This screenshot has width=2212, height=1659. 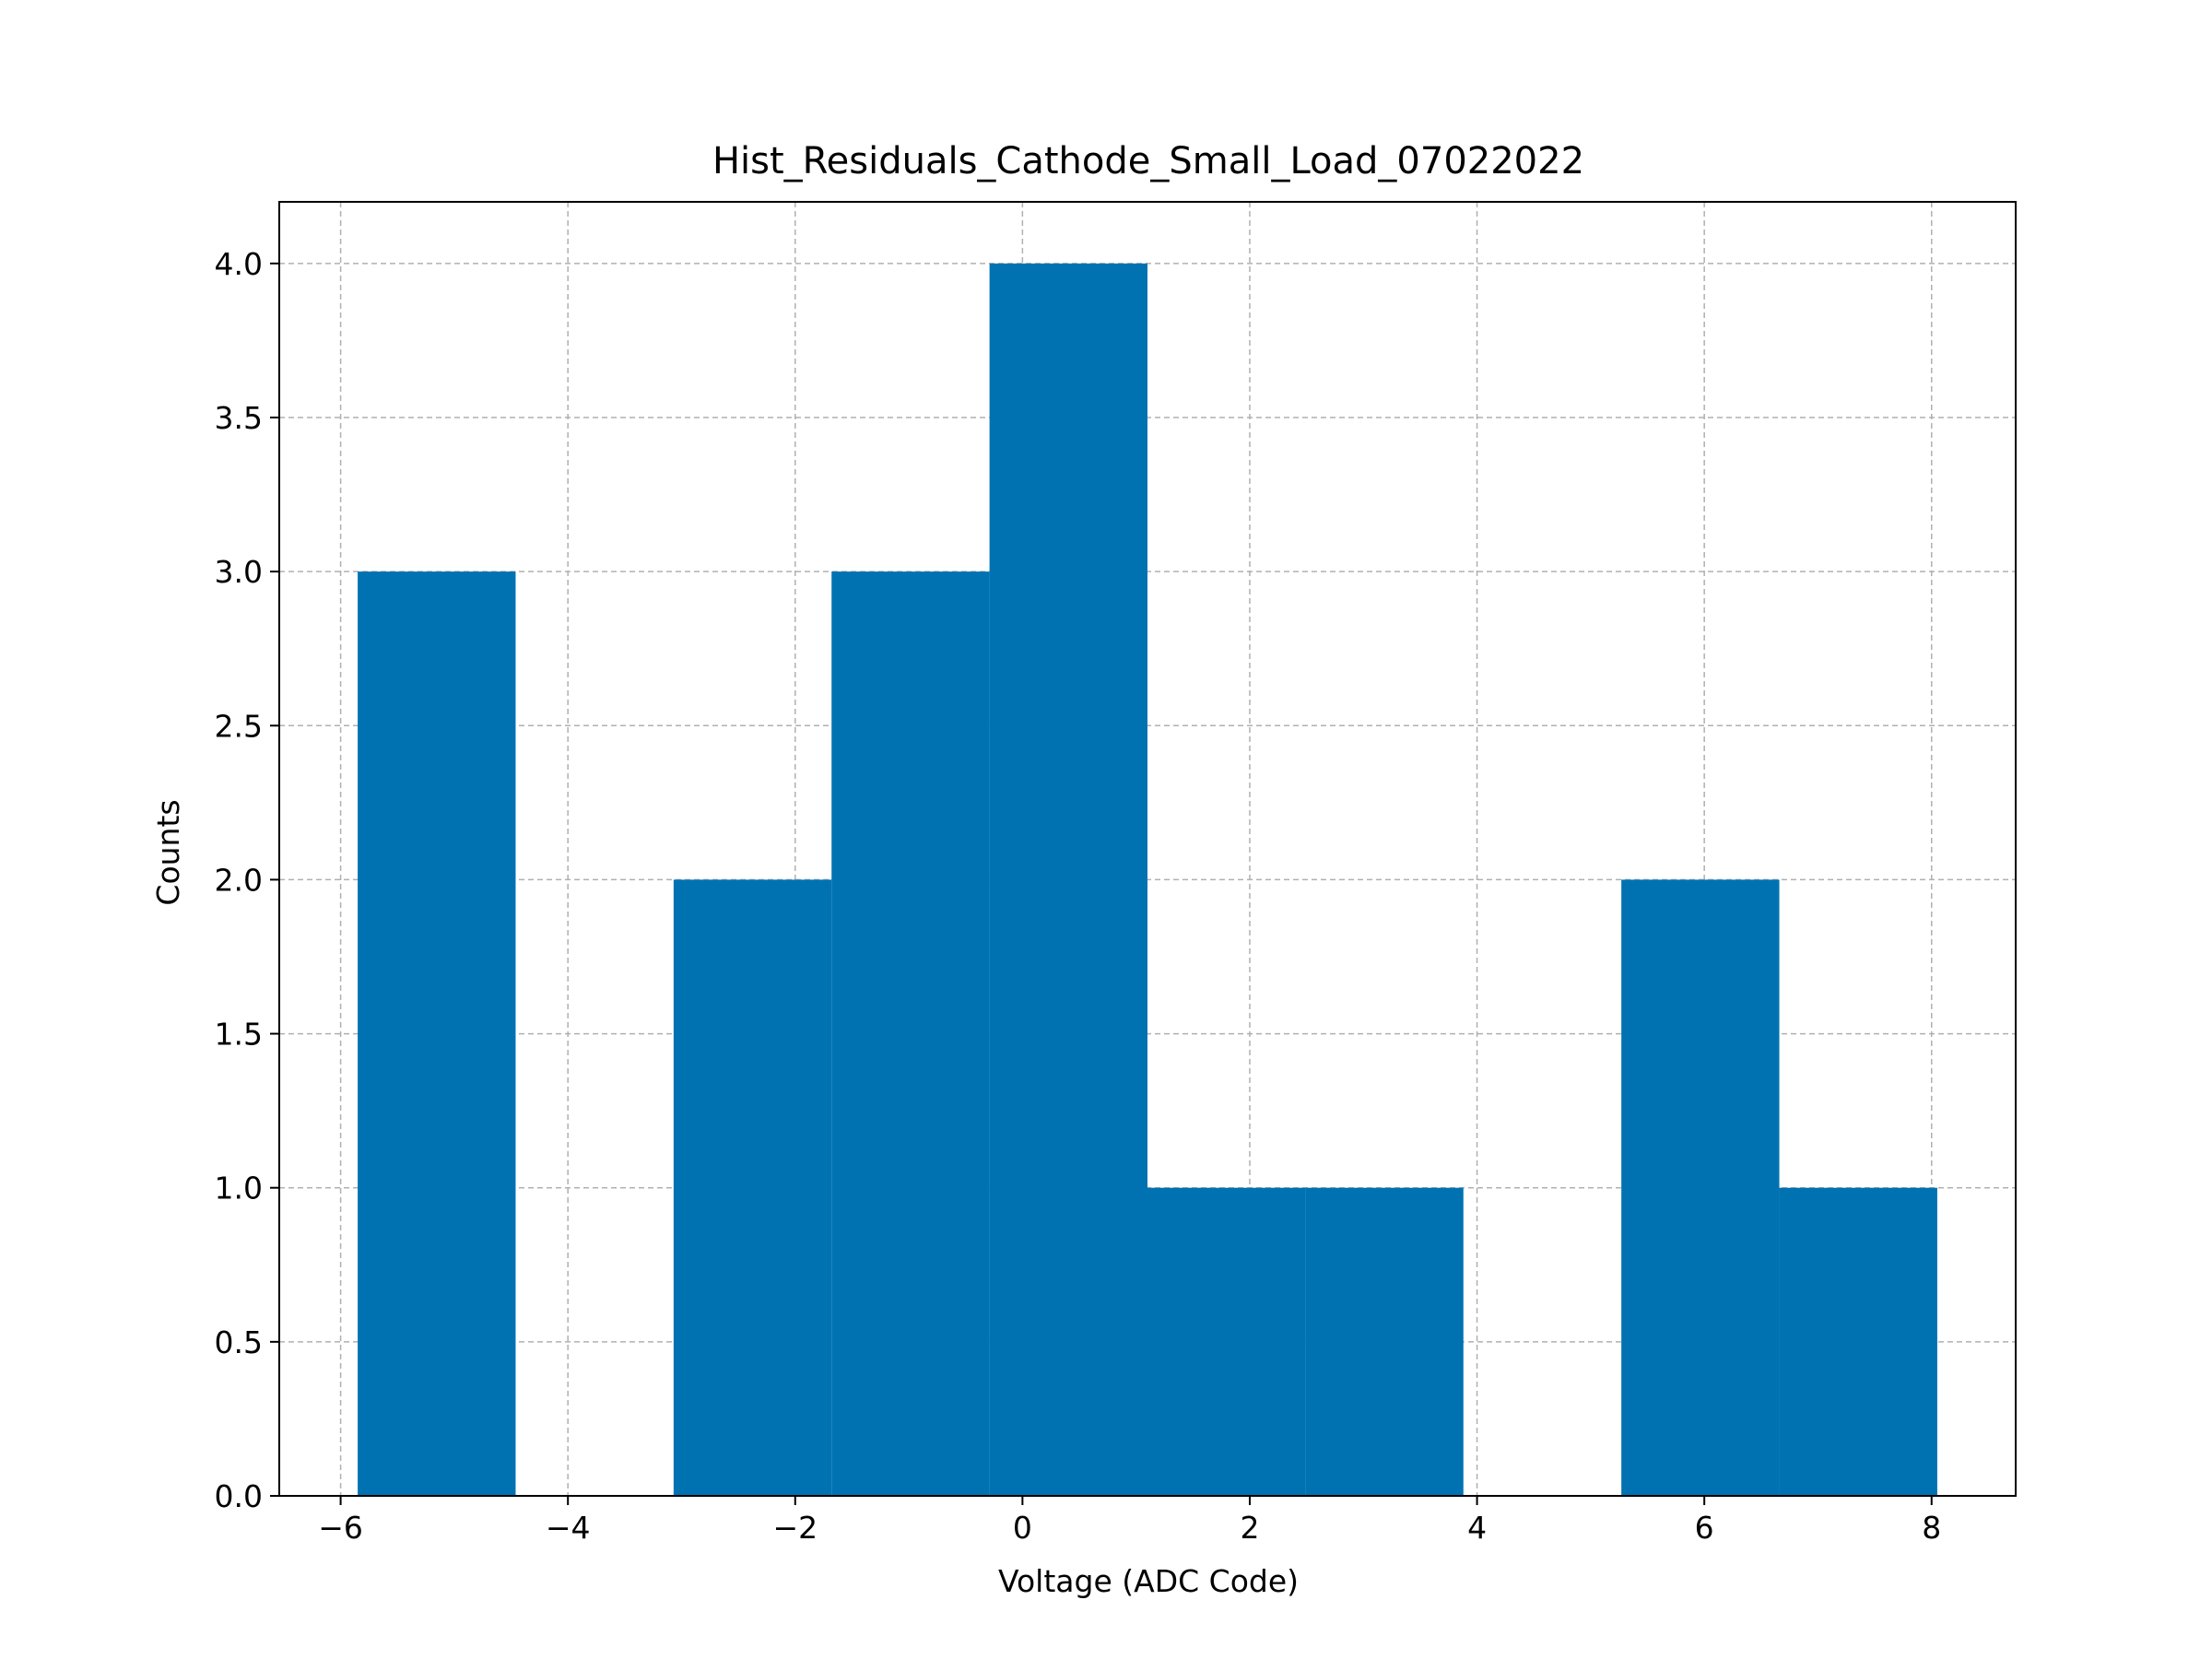 I want to click on y-tick-label: 1.0, so click(x=239, y=1188).